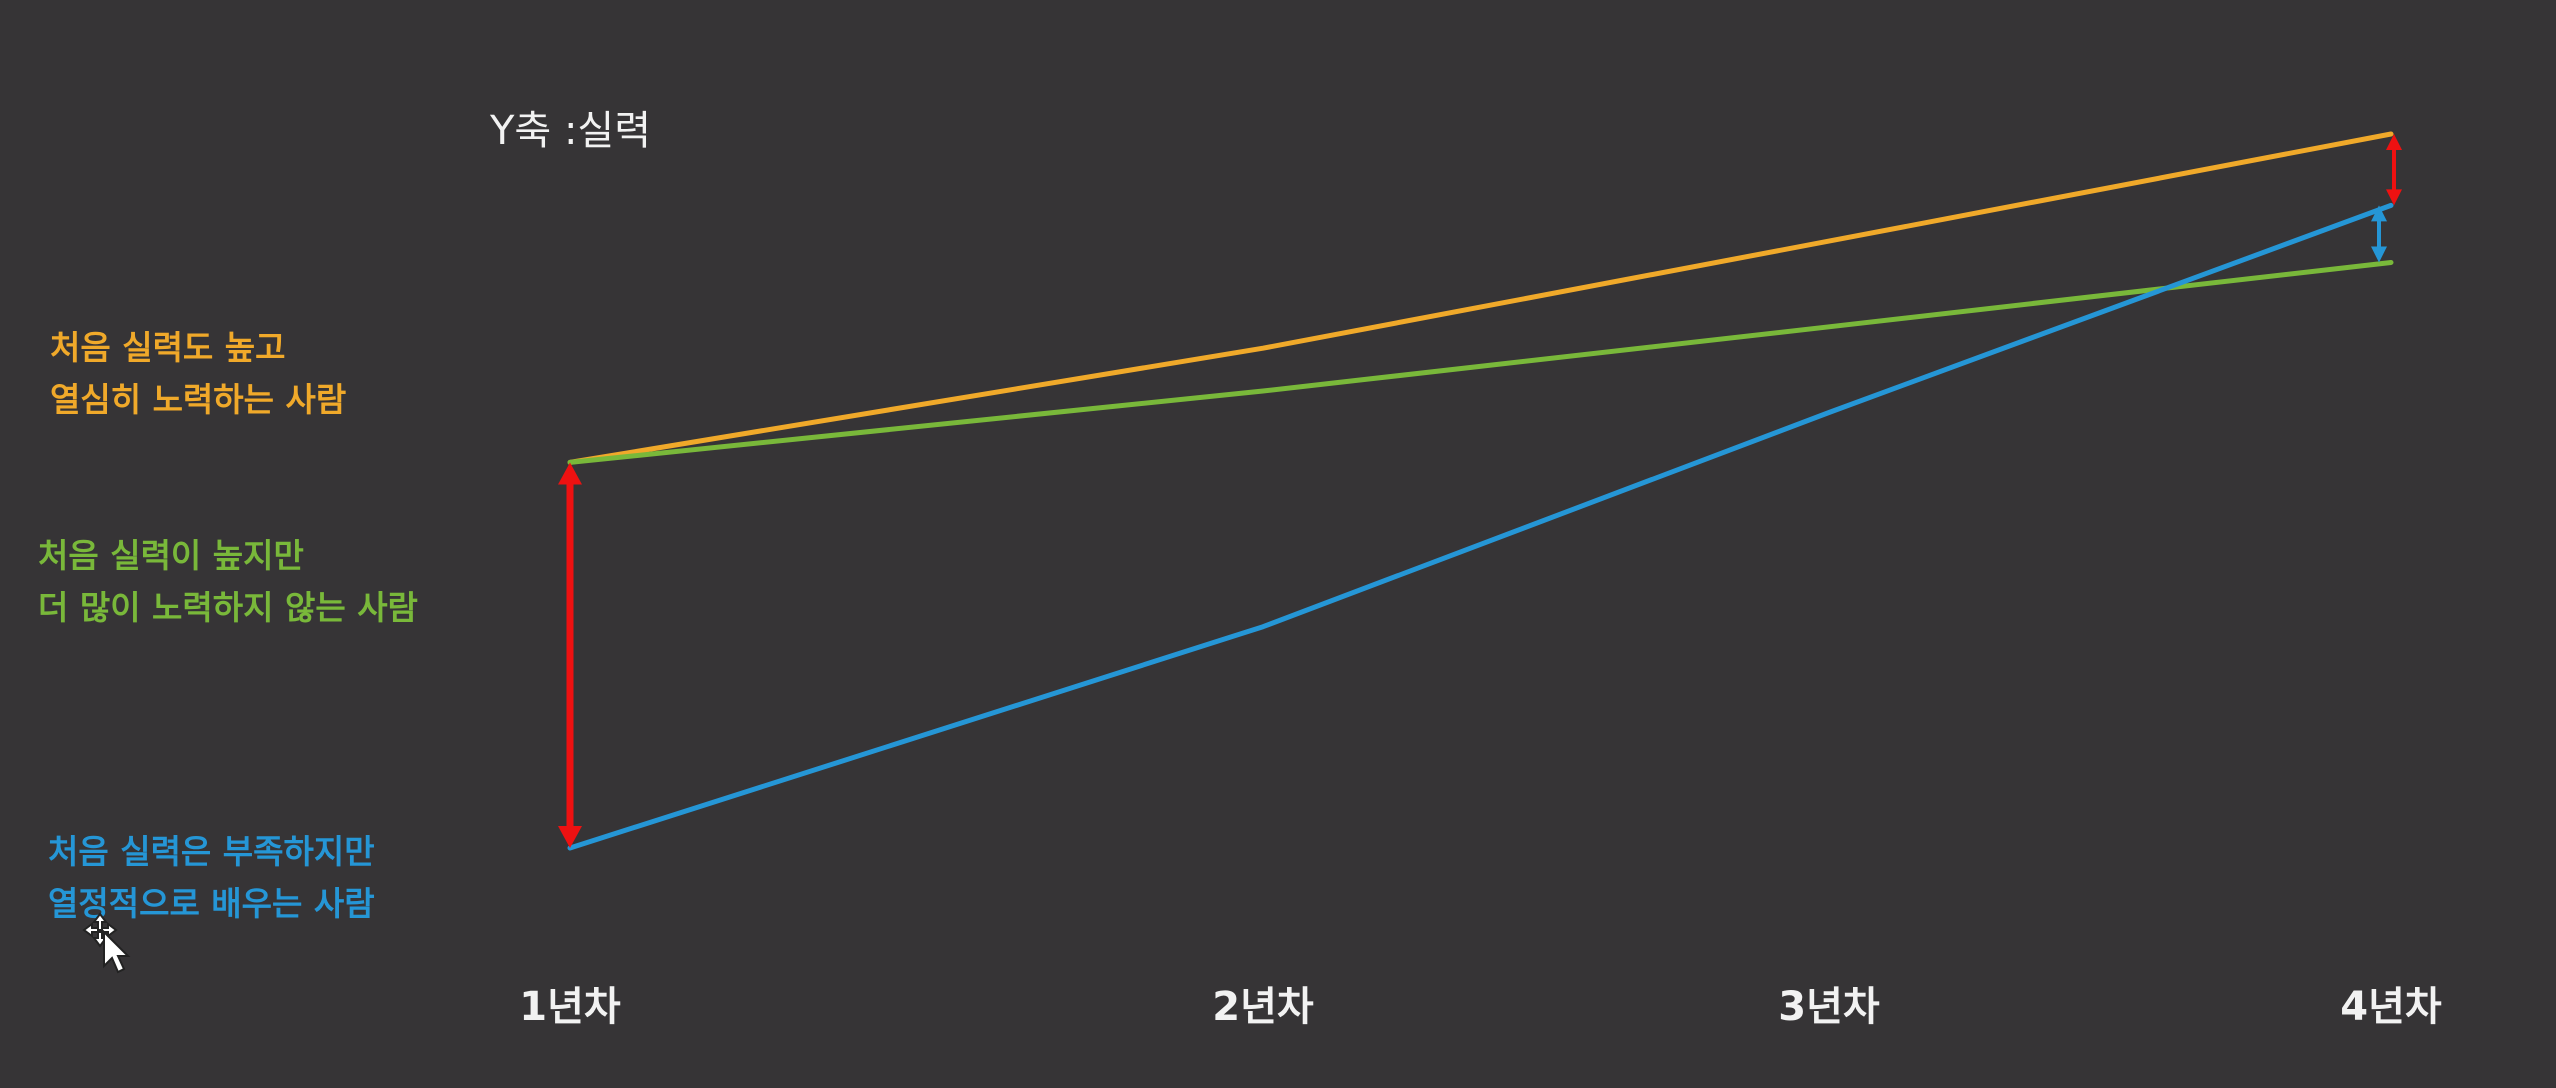 The image size is (2556, 1088). What do you see at coordinates (168, 347) in the screenshot?
I see `legend-orange-line1: 처음 실력도 높고` at bounding box center [168, 347].